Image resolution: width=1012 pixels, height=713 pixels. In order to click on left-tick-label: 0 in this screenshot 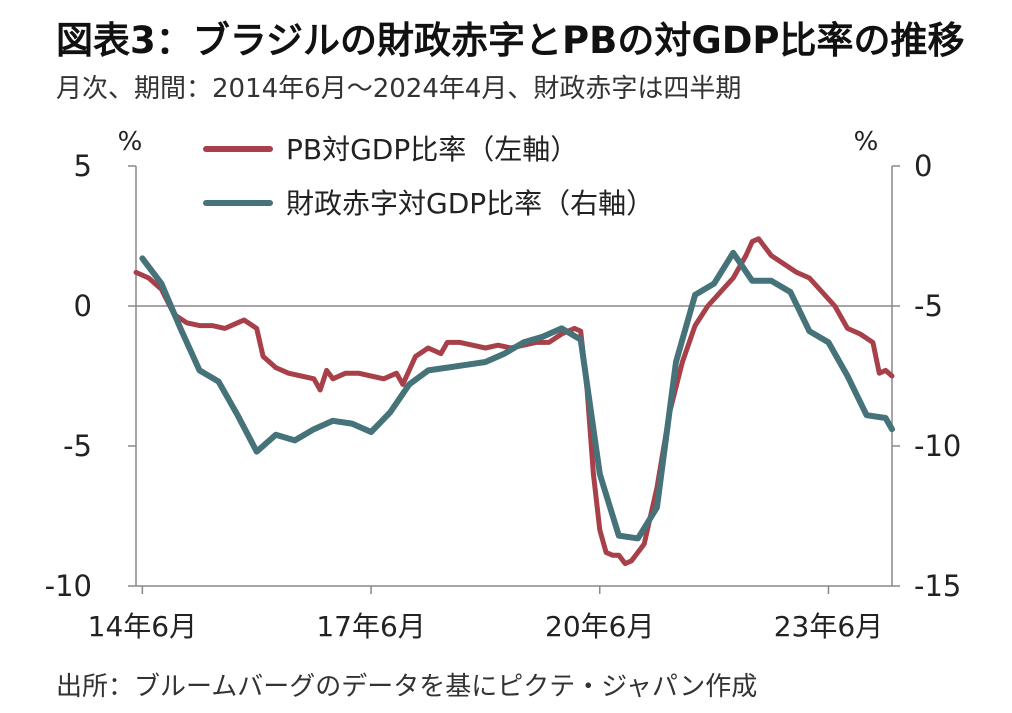, I will do `click(83, 306)`.